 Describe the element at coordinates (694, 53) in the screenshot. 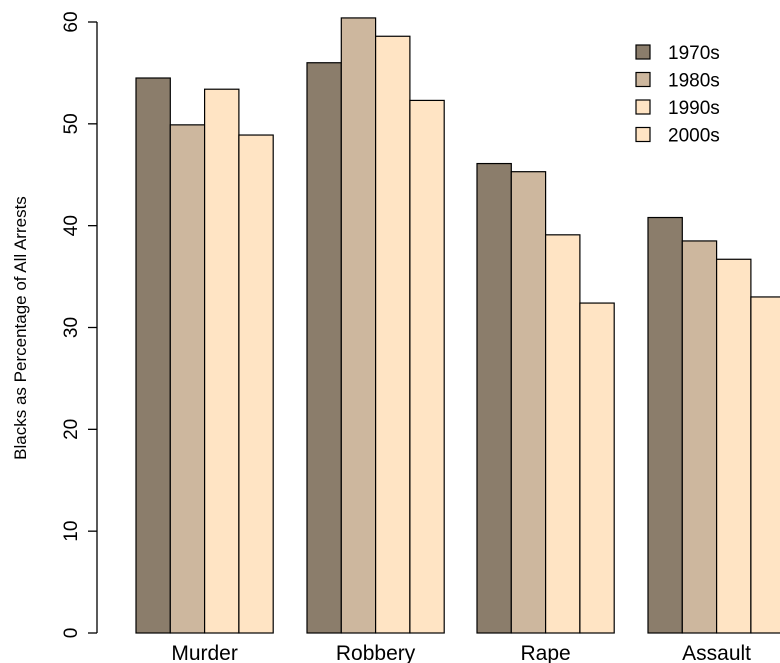

I see `legend-label-1970s: 1970s` at that location.